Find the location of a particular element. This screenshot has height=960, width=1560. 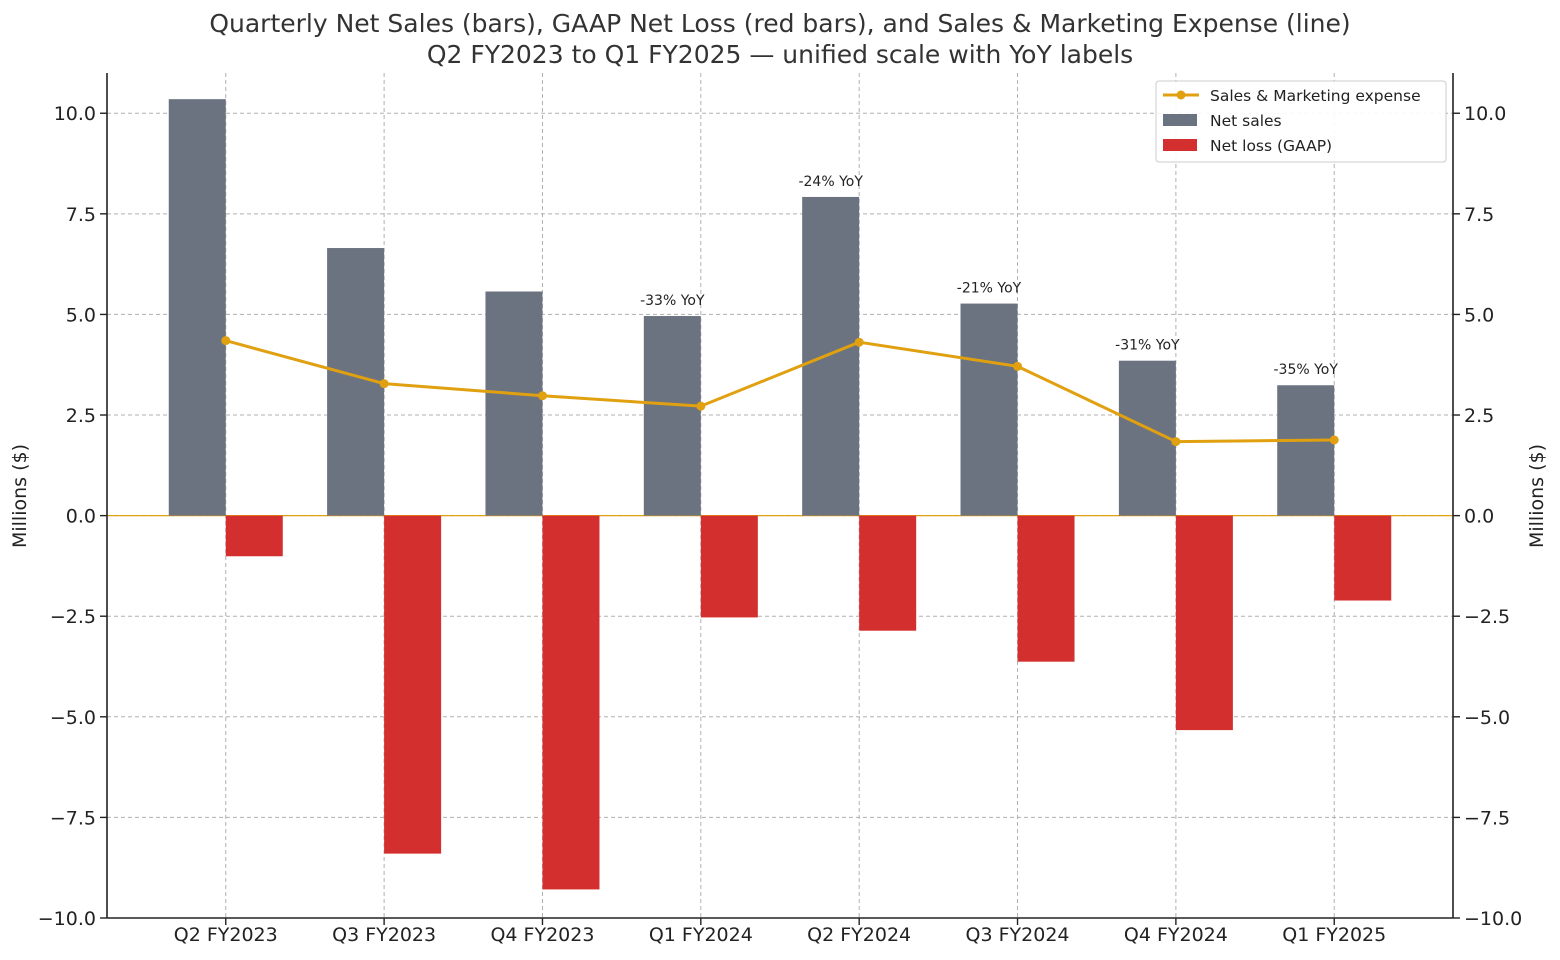

y-tick-label-left: 2.5 is located at coordinates (81, 416).